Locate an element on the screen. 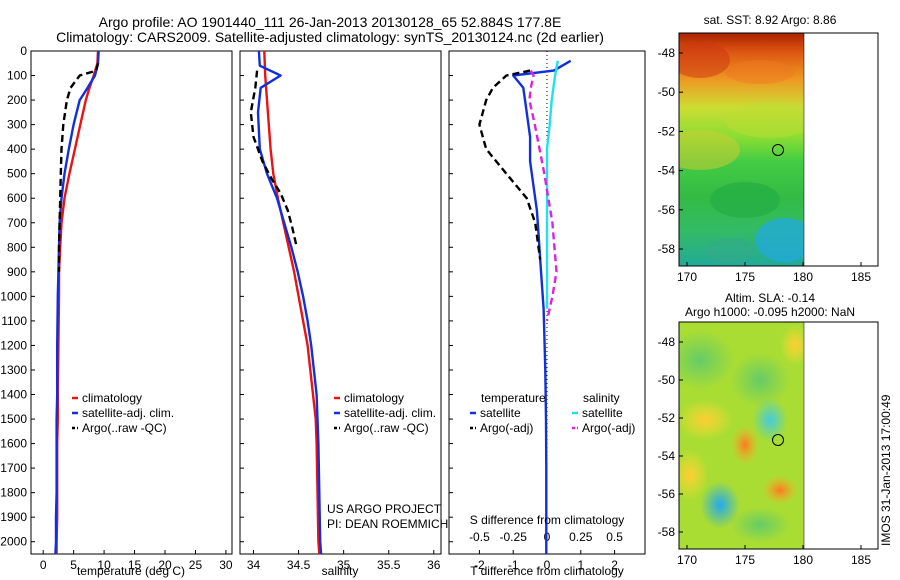 The height and width of the screenshot is (580, 900). t-difference-tick-label: 1 is located at coordinates (580, 565).